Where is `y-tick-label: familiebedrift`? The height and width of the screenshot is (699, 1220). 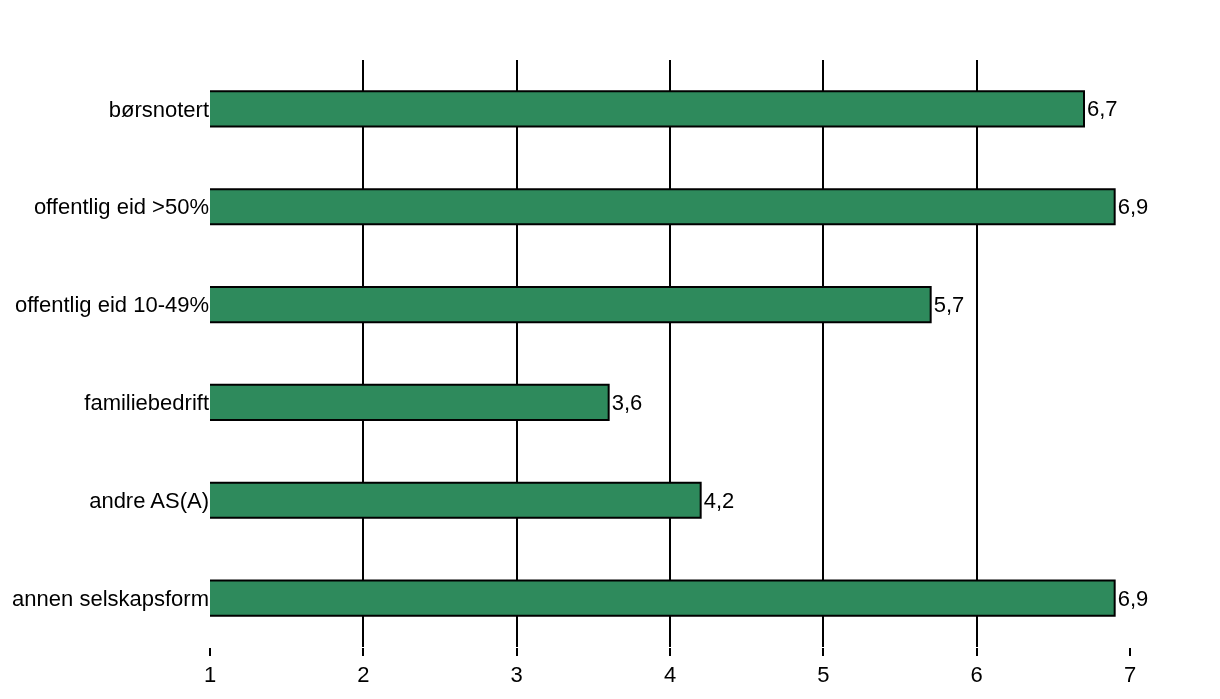
y-tick-label: familiebedrift is located at coordinates (146, 403).